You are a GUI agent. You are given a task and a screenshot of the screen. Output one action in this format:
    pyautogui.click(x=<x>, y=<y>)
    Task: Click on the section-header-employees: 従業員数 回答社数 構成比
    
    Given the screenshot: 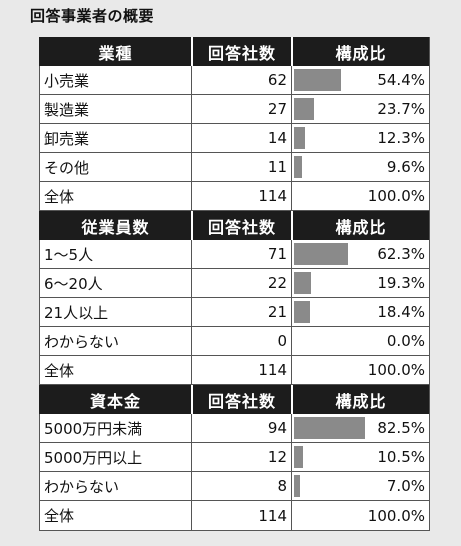 What is the action you would take?
    pyautogui.click(x=234, y=225)
    